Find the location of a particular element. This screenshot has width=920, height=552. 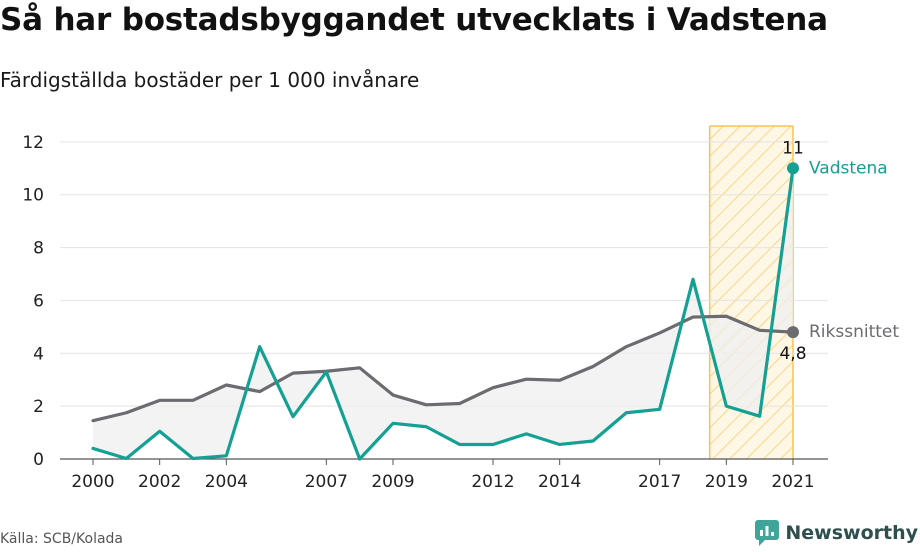

brand-logo: Newsworthy is located at coordinates (836, 533).